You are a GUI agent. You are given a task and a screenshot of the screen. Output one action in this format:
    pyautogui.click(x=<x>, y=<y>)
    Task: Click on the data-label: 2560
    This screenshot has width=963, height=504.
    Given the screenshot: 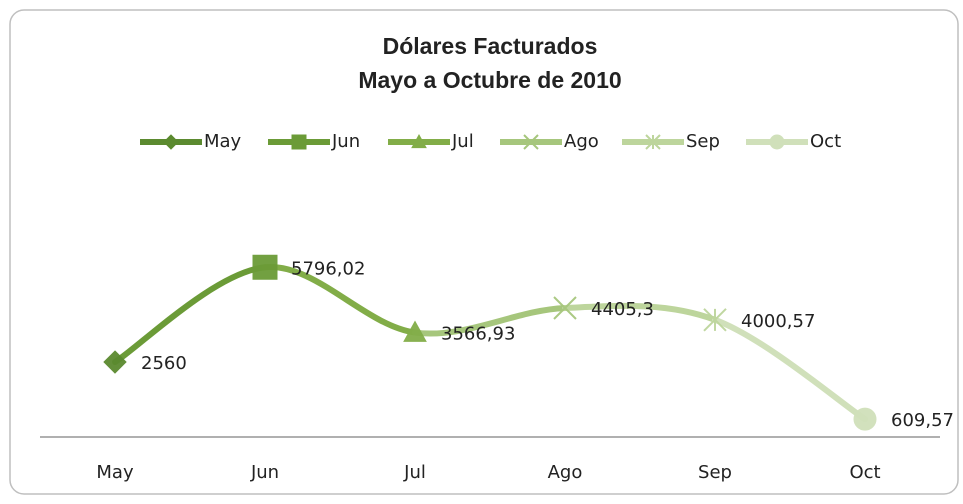 What is the action you would take?
    pyautogui.click(x=164, y=363)
    